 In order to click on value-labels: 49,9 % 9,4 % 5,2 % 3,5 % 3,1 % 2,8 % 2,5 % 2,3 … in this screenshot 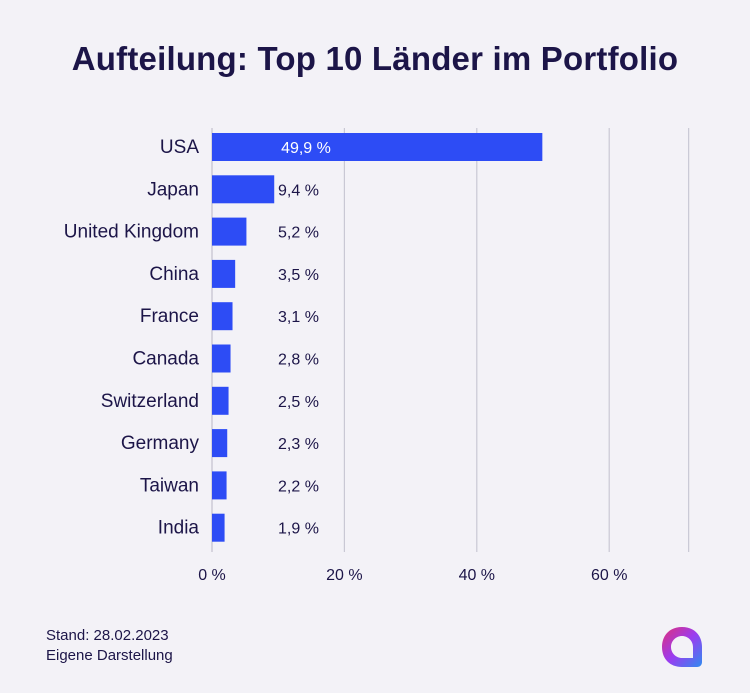, I will do `click(304, 339)`.